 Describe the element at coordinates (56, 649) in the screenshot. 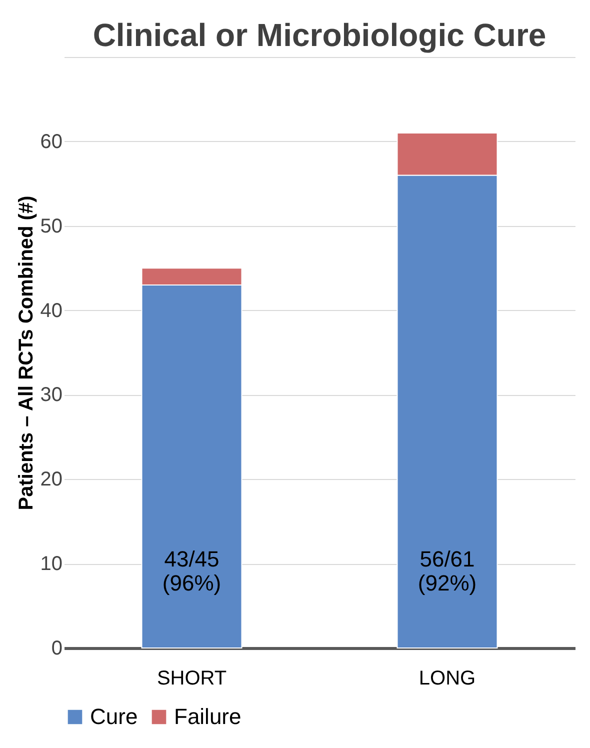

I see `y-tick-label: 0` at that location.